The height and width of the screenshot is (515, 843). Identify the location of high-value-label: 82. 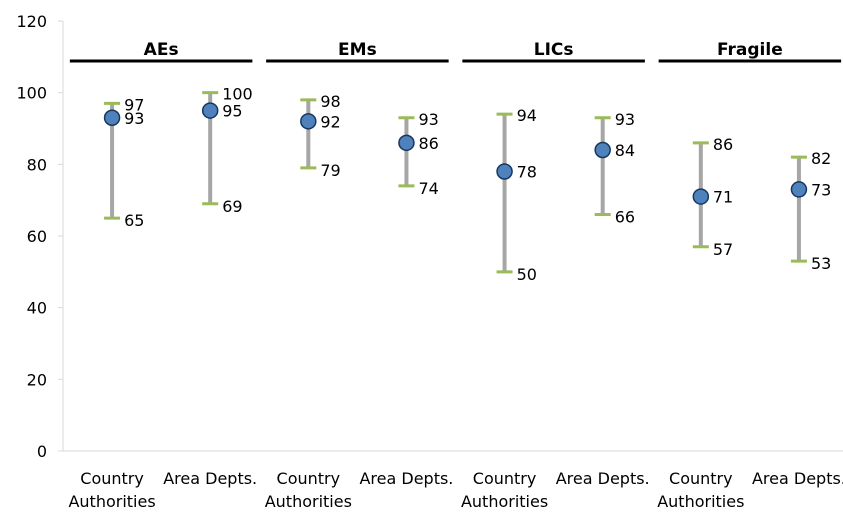
(821, 158).